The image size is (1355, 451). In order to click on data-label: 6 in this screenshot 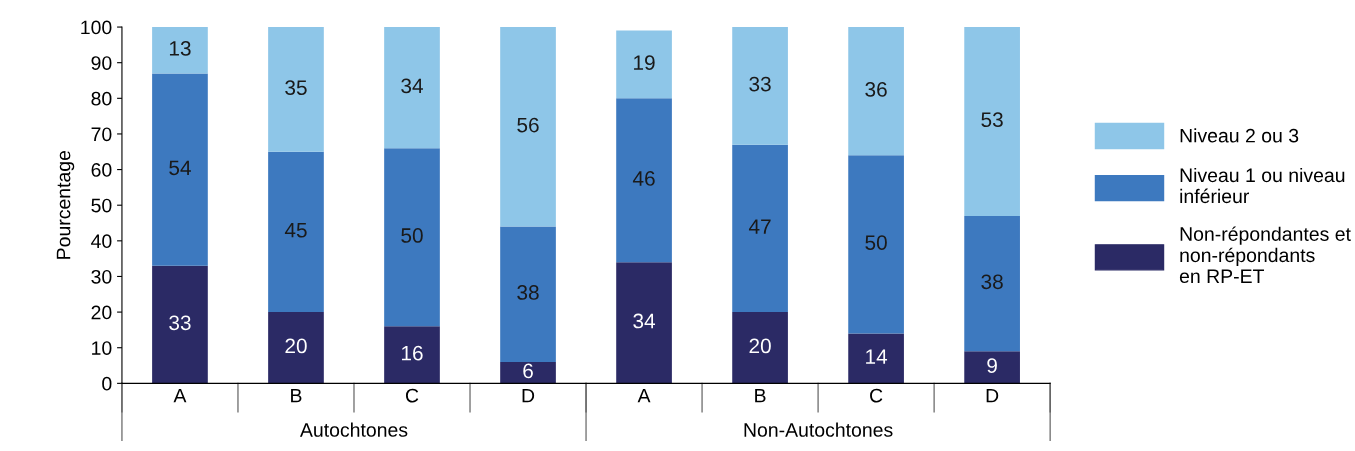, I will do `click(528, 371)`.